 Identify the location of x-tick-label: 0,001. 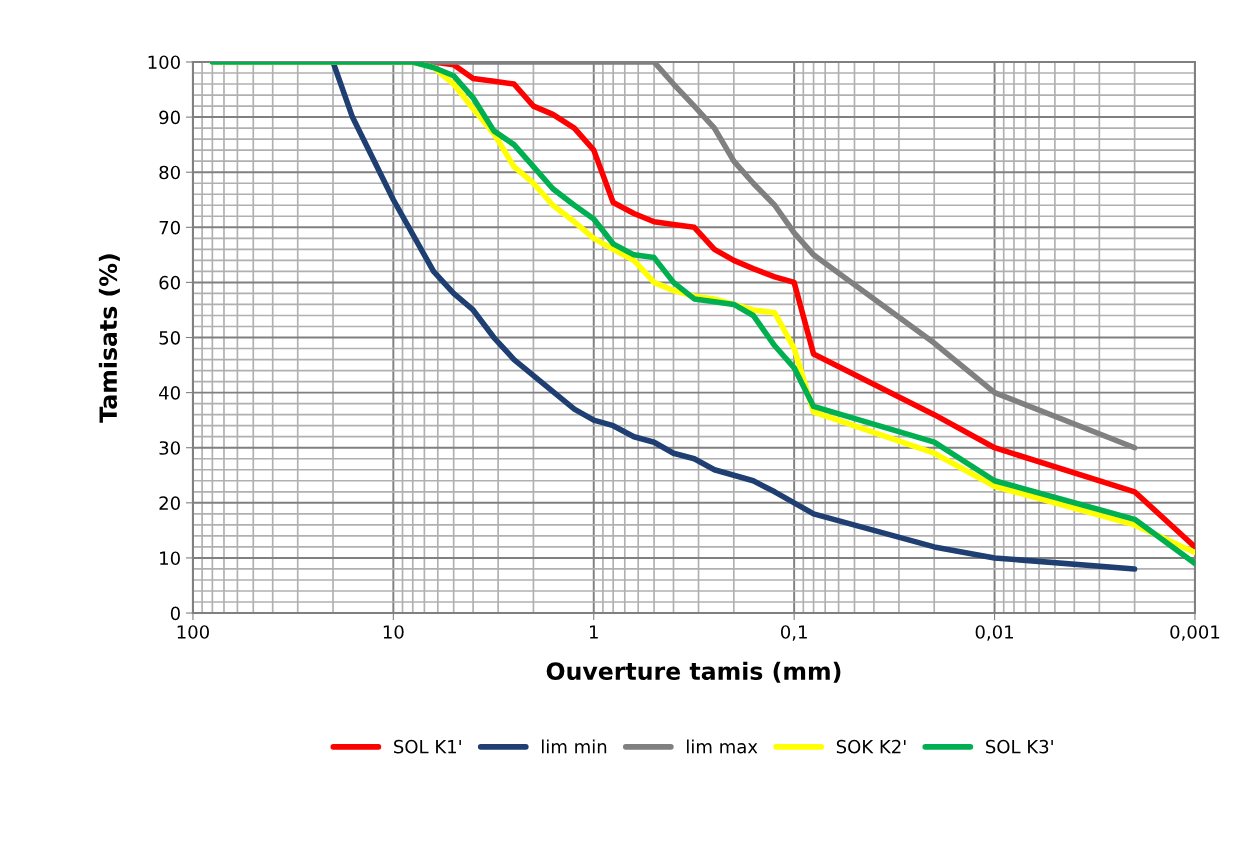
(1195, 633).